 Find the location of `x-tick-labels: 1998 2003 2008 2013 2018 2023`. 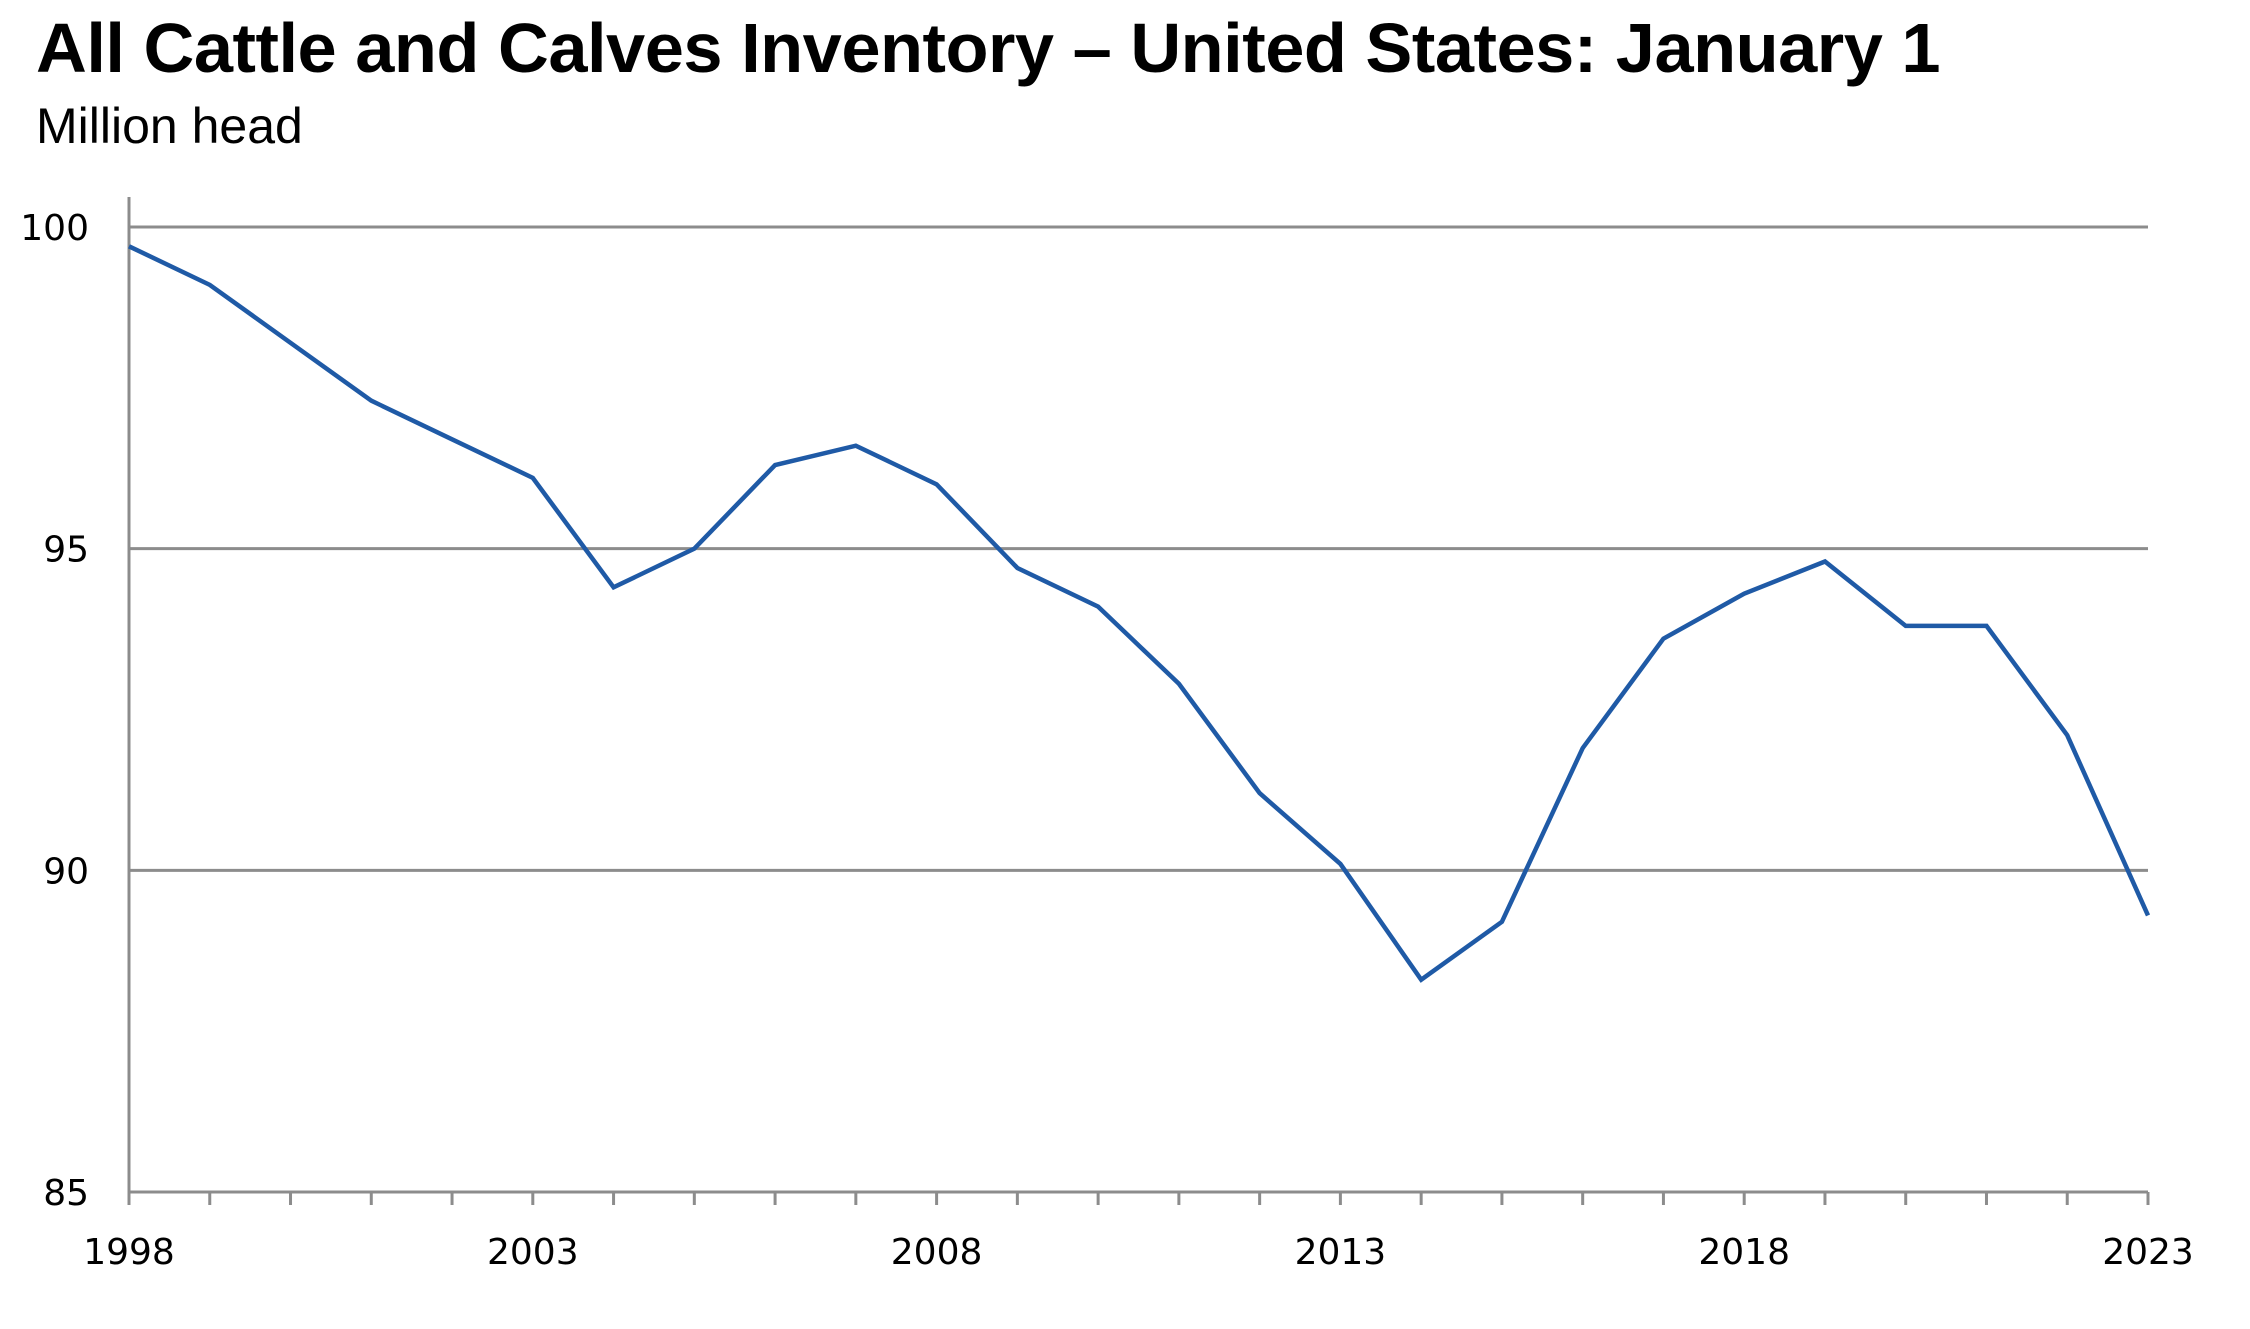

x-tick-labels: 1998 2003 2008 2013 2018 2023 is located at coordinates (1138, 1252).